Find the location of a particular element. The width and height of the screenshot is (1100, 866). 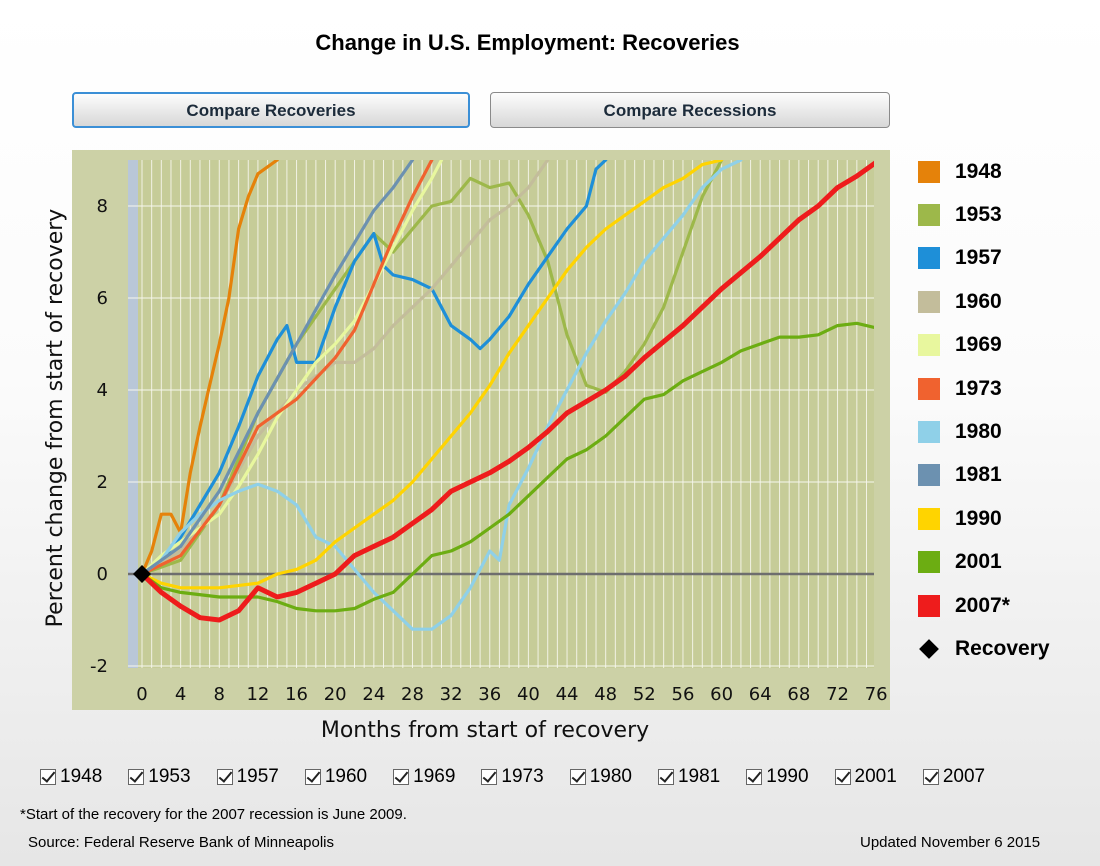

legend-label: 1981 is located at coordinates (978, 475).